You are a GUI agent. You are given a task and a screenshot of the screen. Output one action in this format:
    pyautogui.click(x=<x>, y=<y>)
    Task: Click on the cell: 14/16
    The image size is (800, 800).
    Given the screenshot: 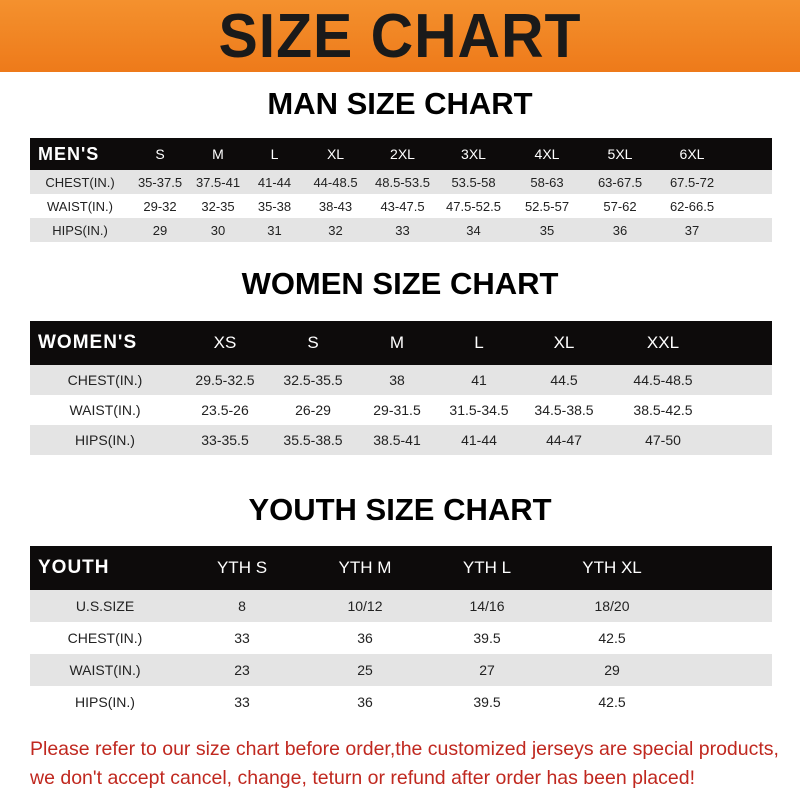 What is the action you would take?
    pyautogui.click(x=487, y=606)
    